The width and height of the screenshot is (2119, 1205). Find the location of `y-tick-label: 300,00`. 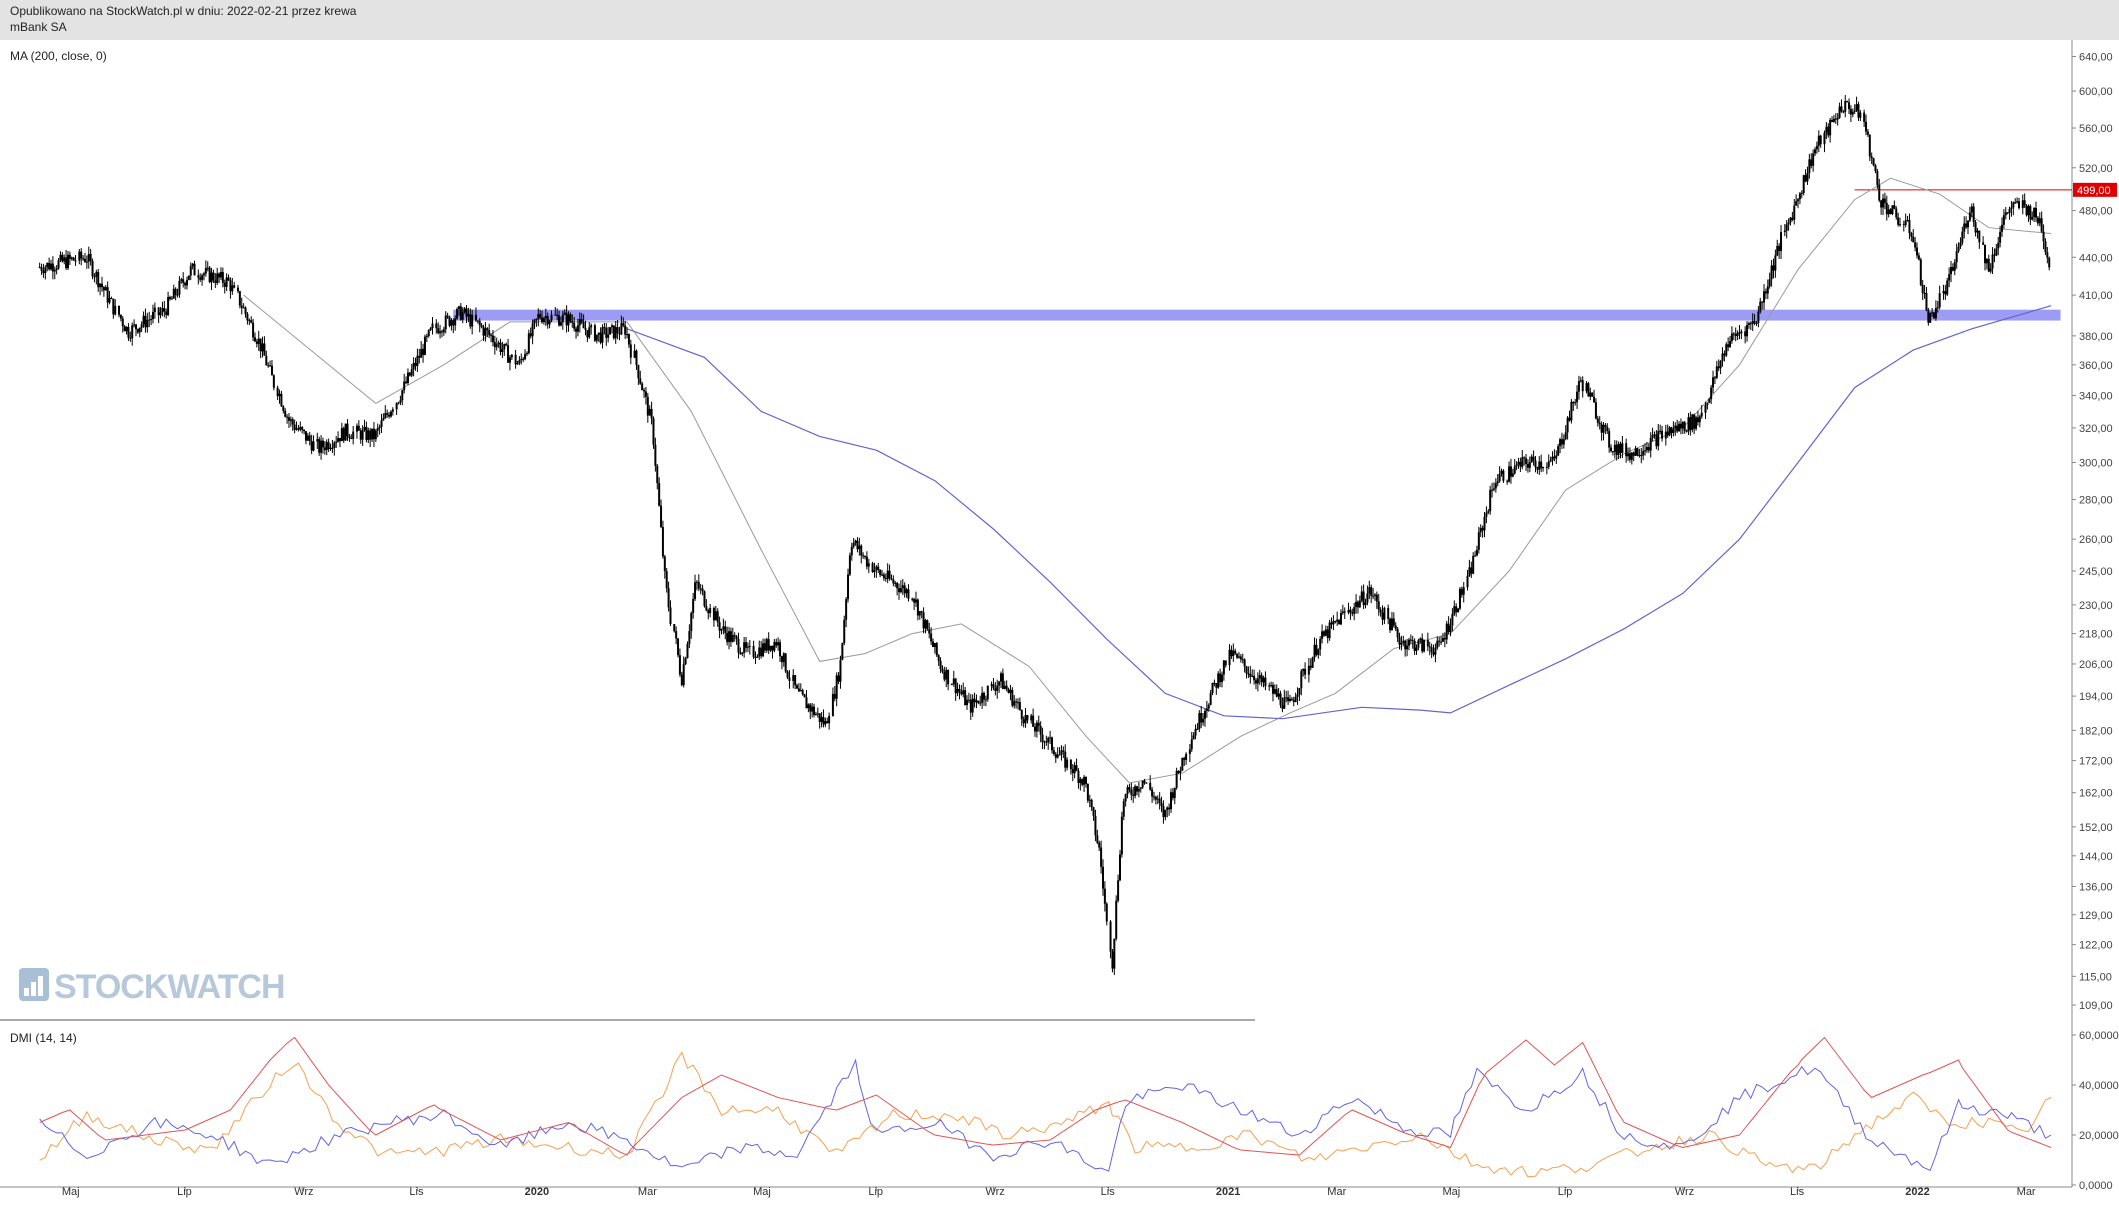

y-tick-label: 300,00 is located at coordinates (2096, 464).